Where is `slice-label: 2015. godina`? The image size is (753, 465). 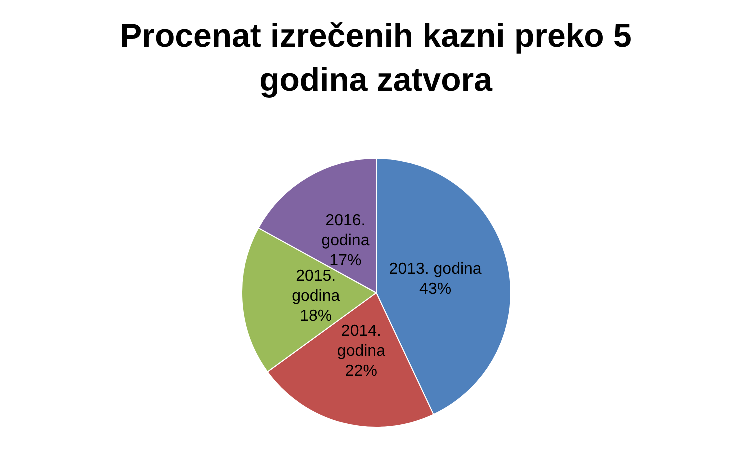 slice-label: 2015. godina is located at coordinates (316, 287).